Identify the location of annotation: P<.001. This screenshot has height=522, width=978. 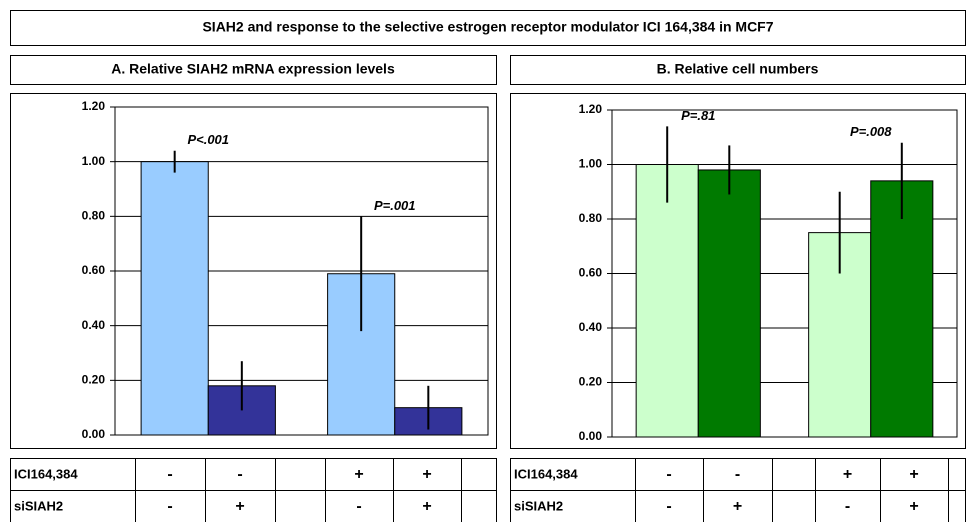
(208, 139).